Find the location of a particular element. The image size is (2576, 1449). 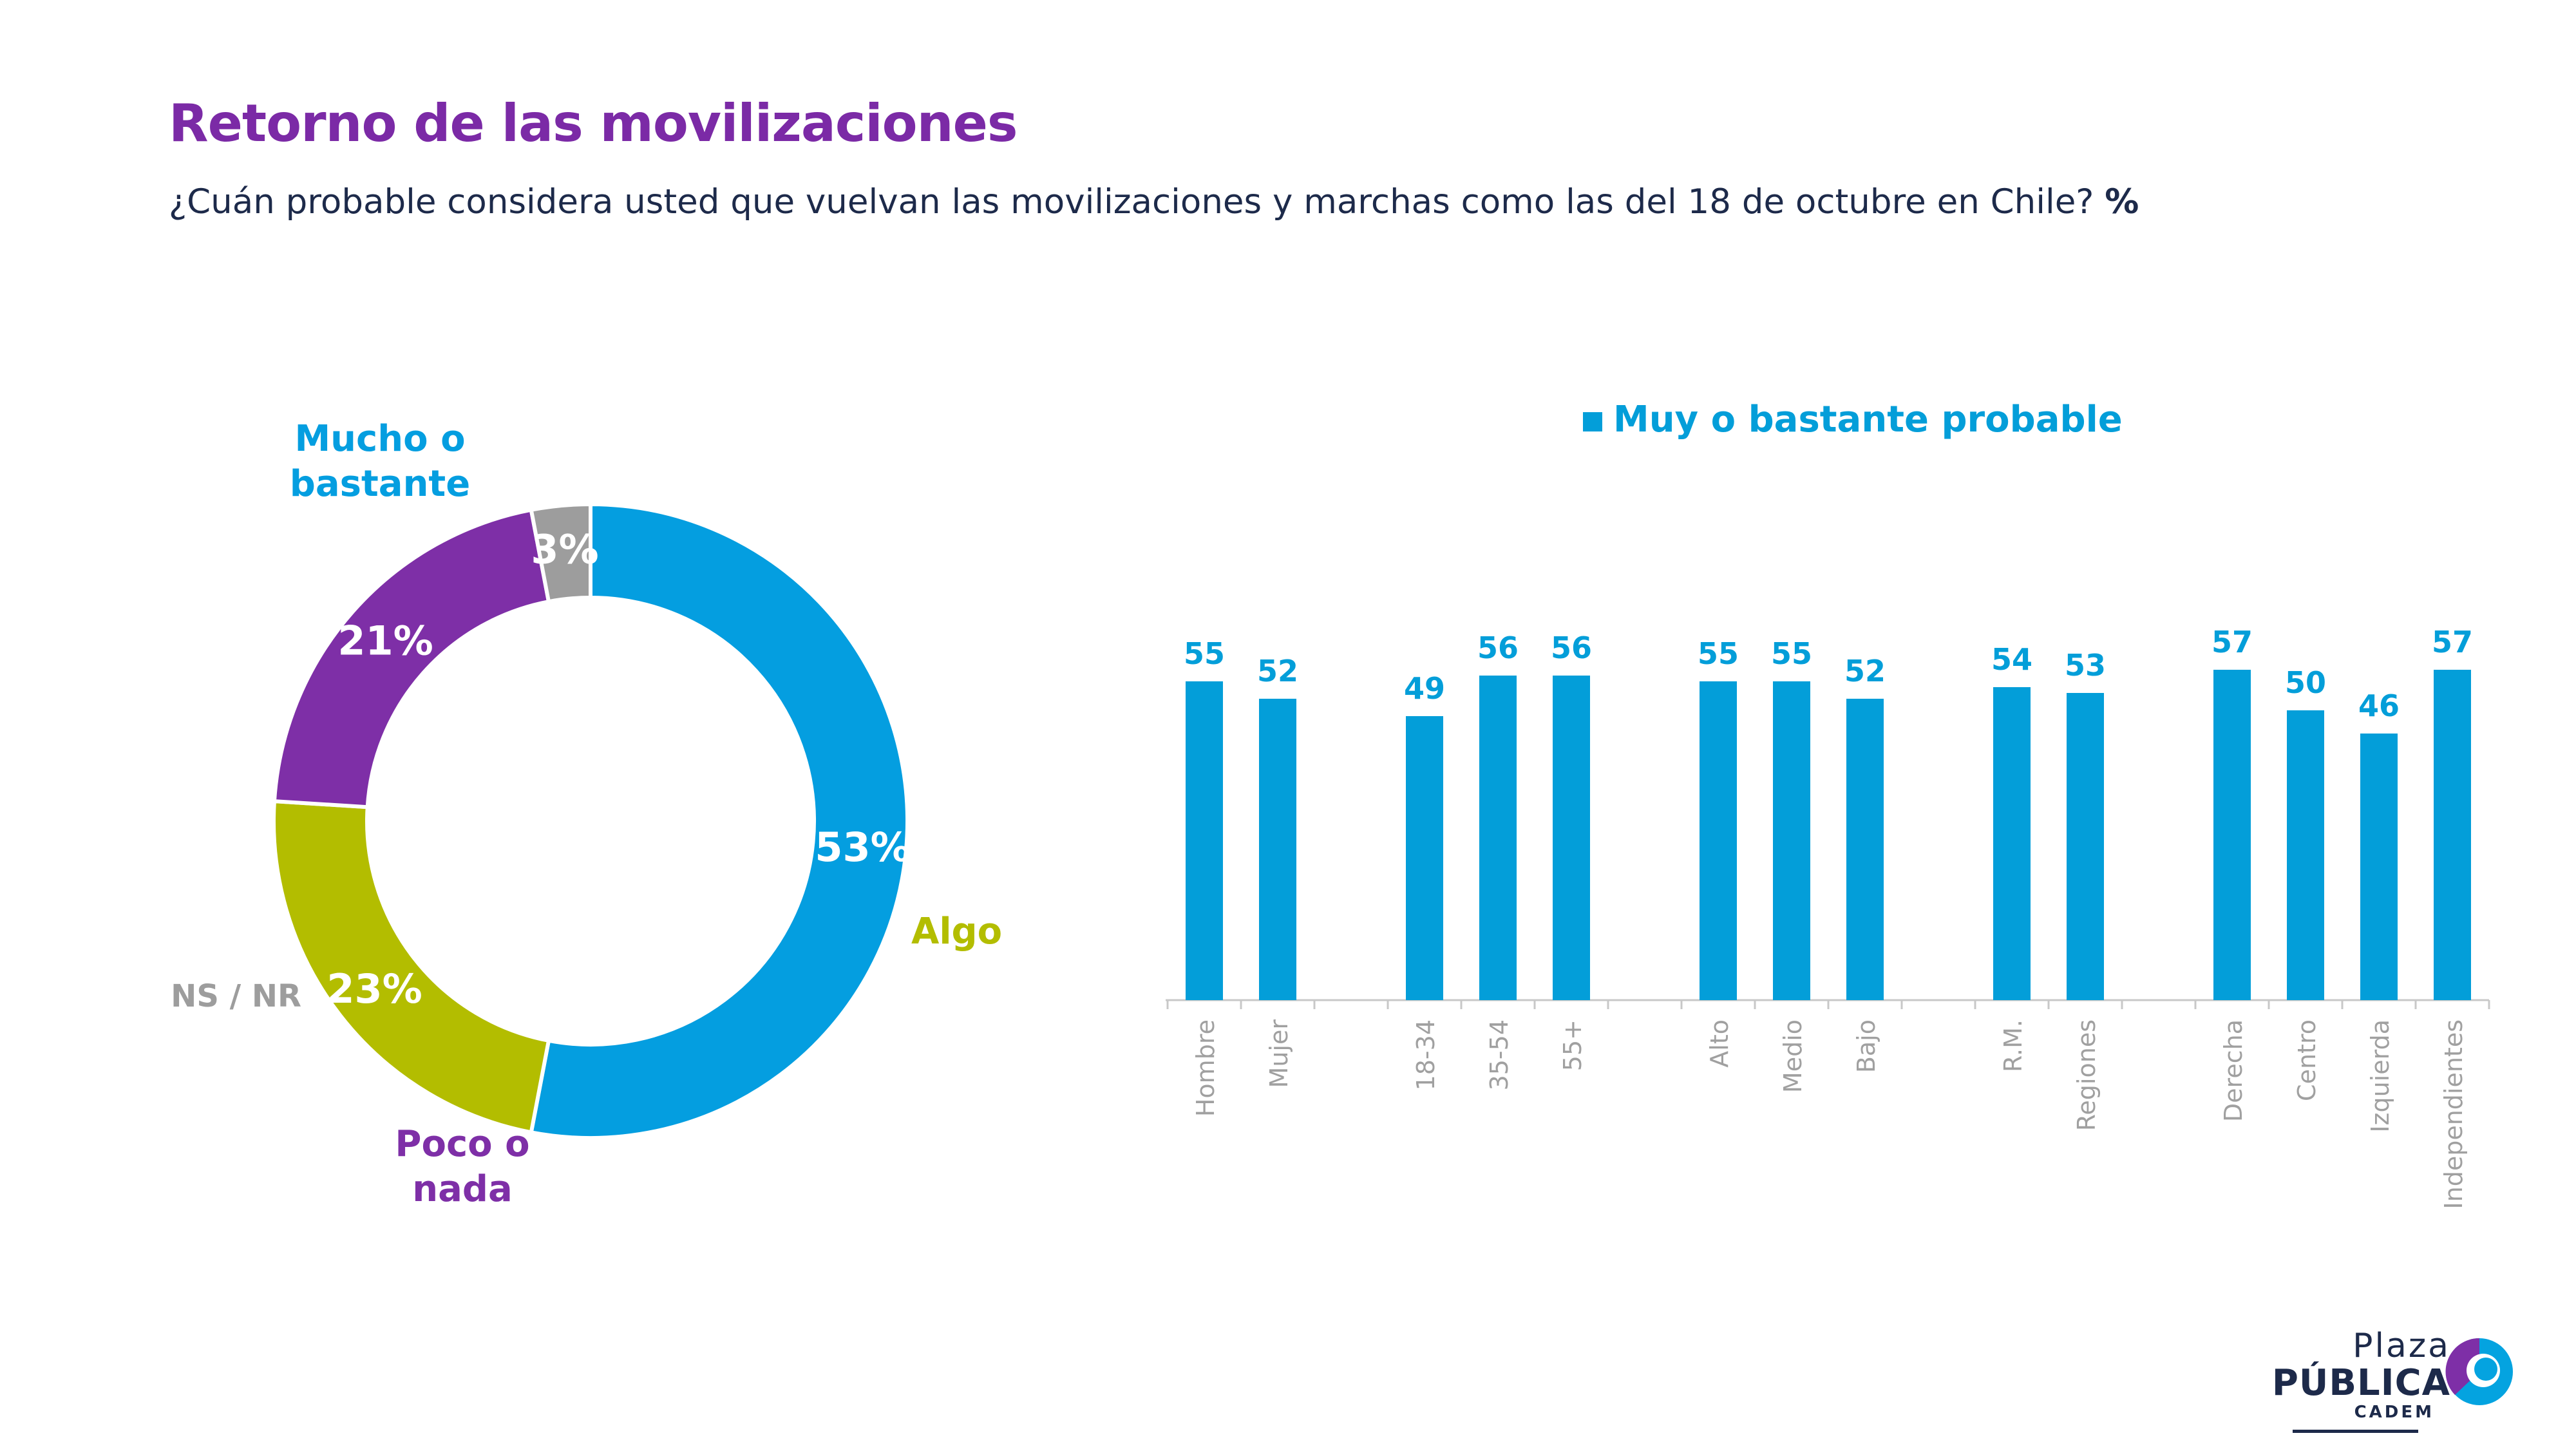

plaza-publica-logo: Plaza PÚBLICA CADEM is located at coordinates (2409, 1380).